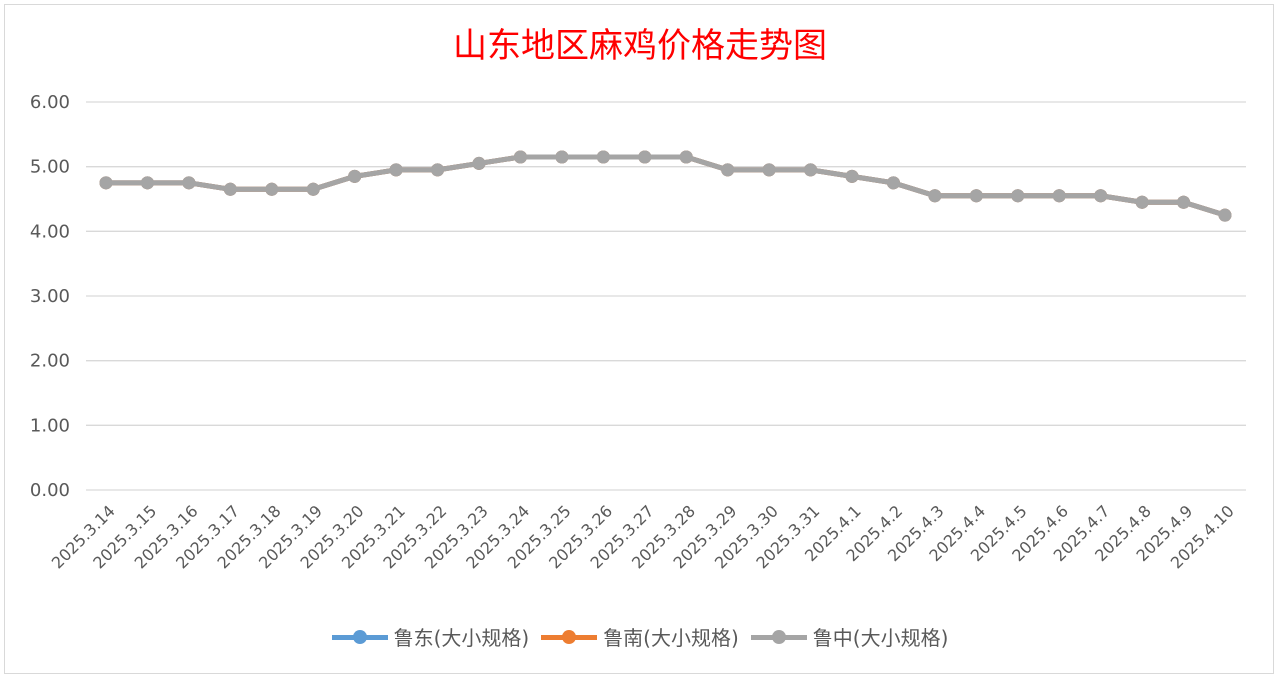 Image resolution: width=1280 pixels, height=679 pixels. What do you see at coordinates (50, 361) in the screenshot?
I see `y-tick-label: 2.00` at bounding box center [50, 361].